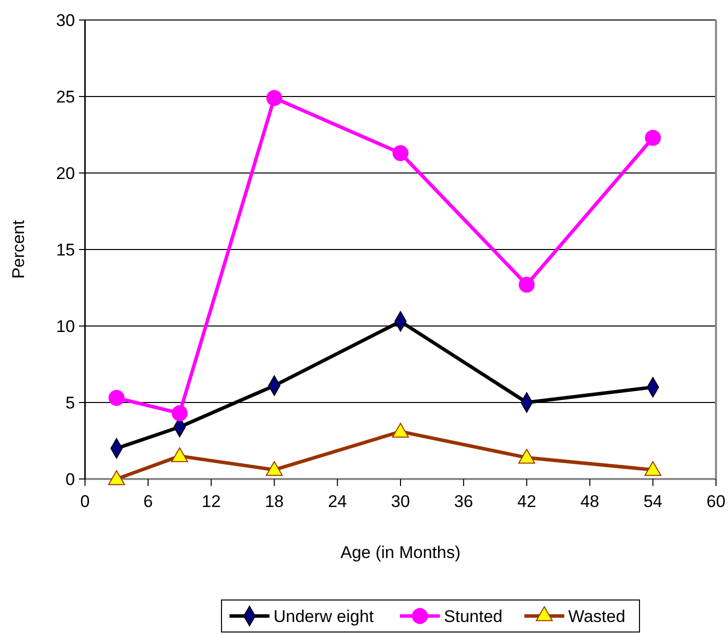 Image resolution: width=728 pixels, height=635 pixels. I want to click on x-tick-label: 6, so click(148, 501).